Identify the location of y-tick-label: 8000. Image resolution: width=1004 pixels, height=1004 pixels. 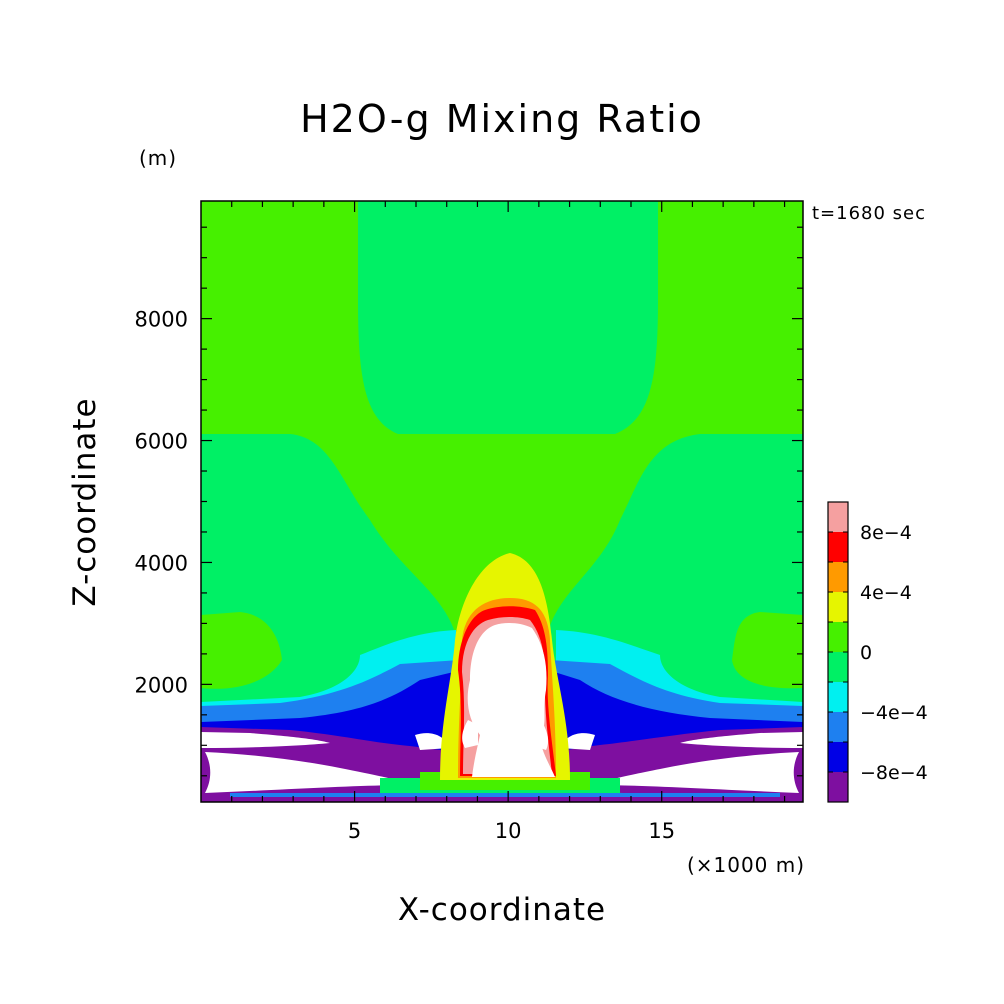
(161, 320).